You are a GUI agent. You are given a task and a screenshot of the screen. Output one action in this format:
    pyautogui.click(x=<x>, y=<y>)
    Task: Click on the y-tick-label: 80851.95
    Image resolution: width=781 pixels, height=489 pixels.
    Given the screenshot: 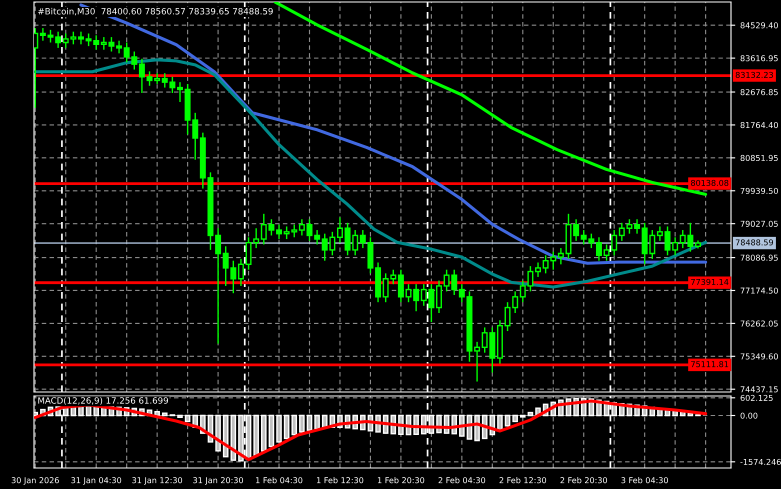 What is the action you would take?
    pyautogui.click(x=759, y=158)
    